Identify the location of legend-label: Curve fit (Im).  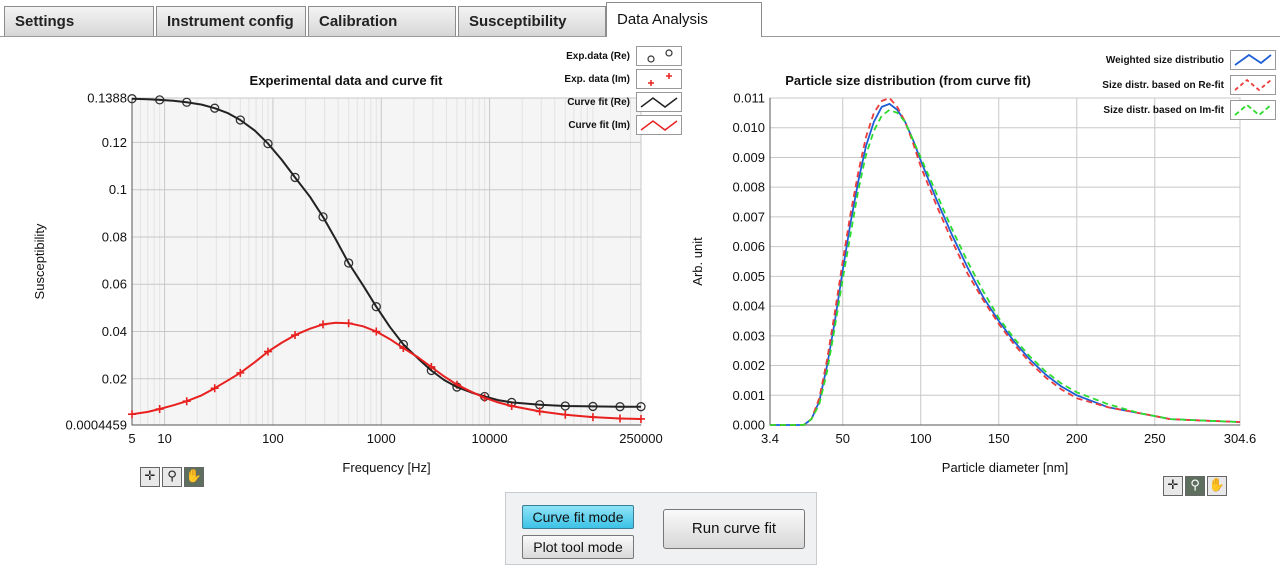
(599, 125).